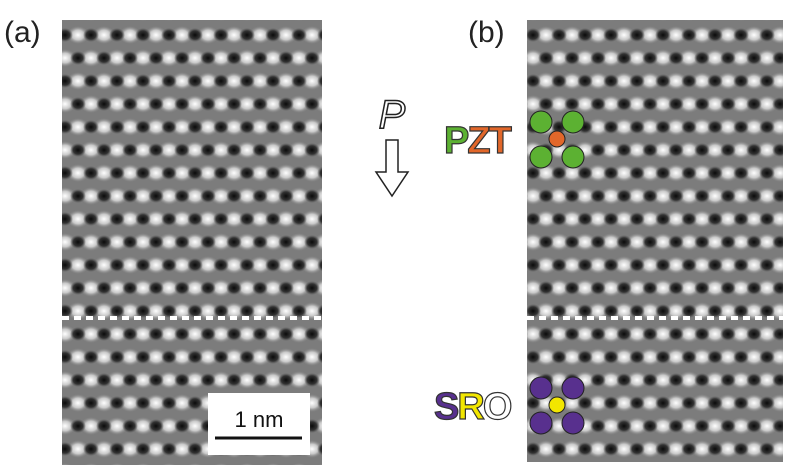 The image size is (788, 472). I want to click on panel-label: (b), so click(486, 32).